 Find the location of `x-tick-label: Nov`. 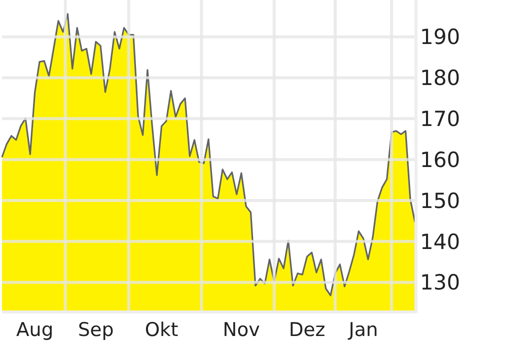

x-tick-label: Nov is located at coordinates (241, 330).